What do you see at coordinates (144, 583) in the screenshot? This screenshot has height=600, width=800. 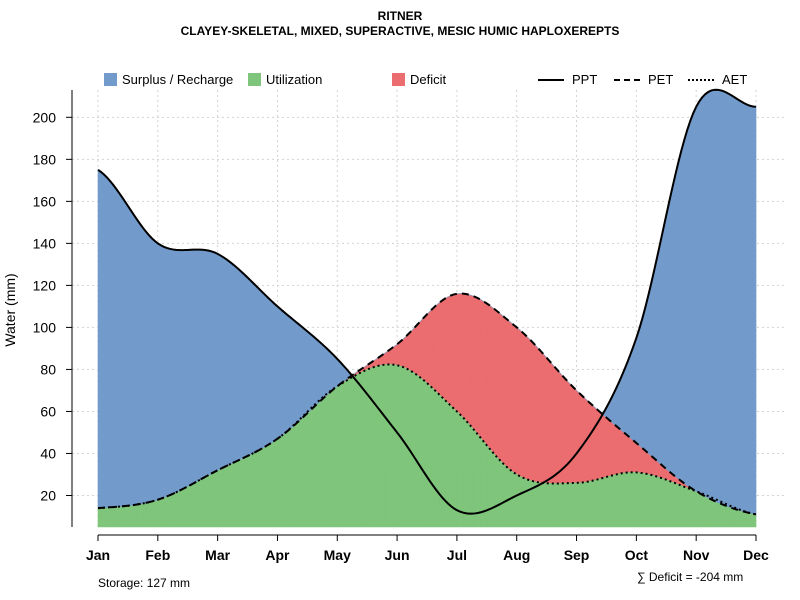 I see `storage-note: Storage: 127 mm` at bounding box center [144, 583].